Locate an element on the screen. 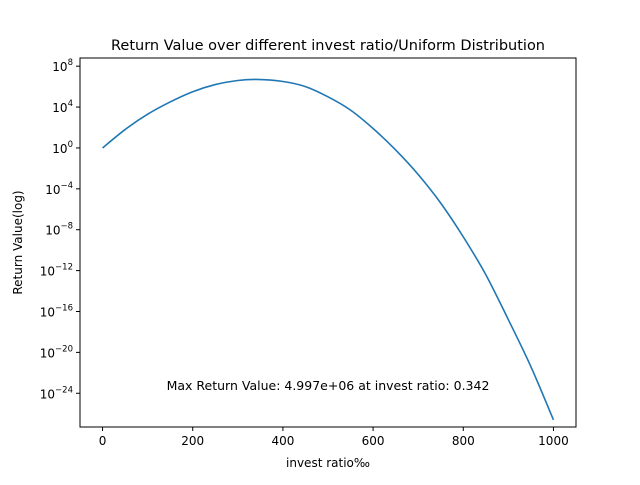 The image size is (640, 485). y-tick-label: 10⁸ is located at coordinates (62, 66).